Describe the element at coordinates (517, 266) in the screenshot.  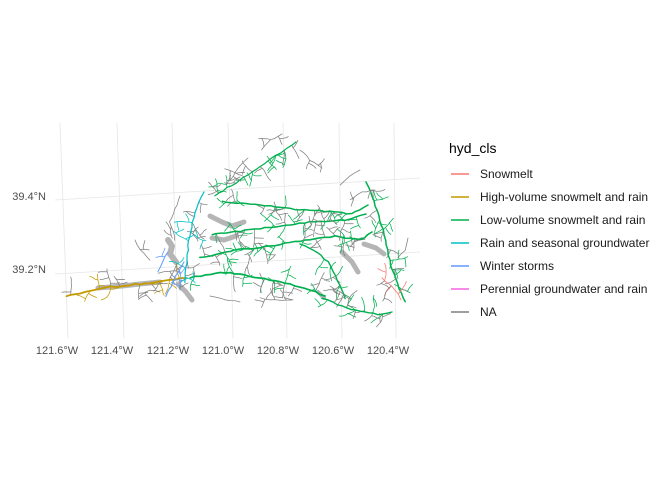
I see `legend-label: Winter storms` at that location.